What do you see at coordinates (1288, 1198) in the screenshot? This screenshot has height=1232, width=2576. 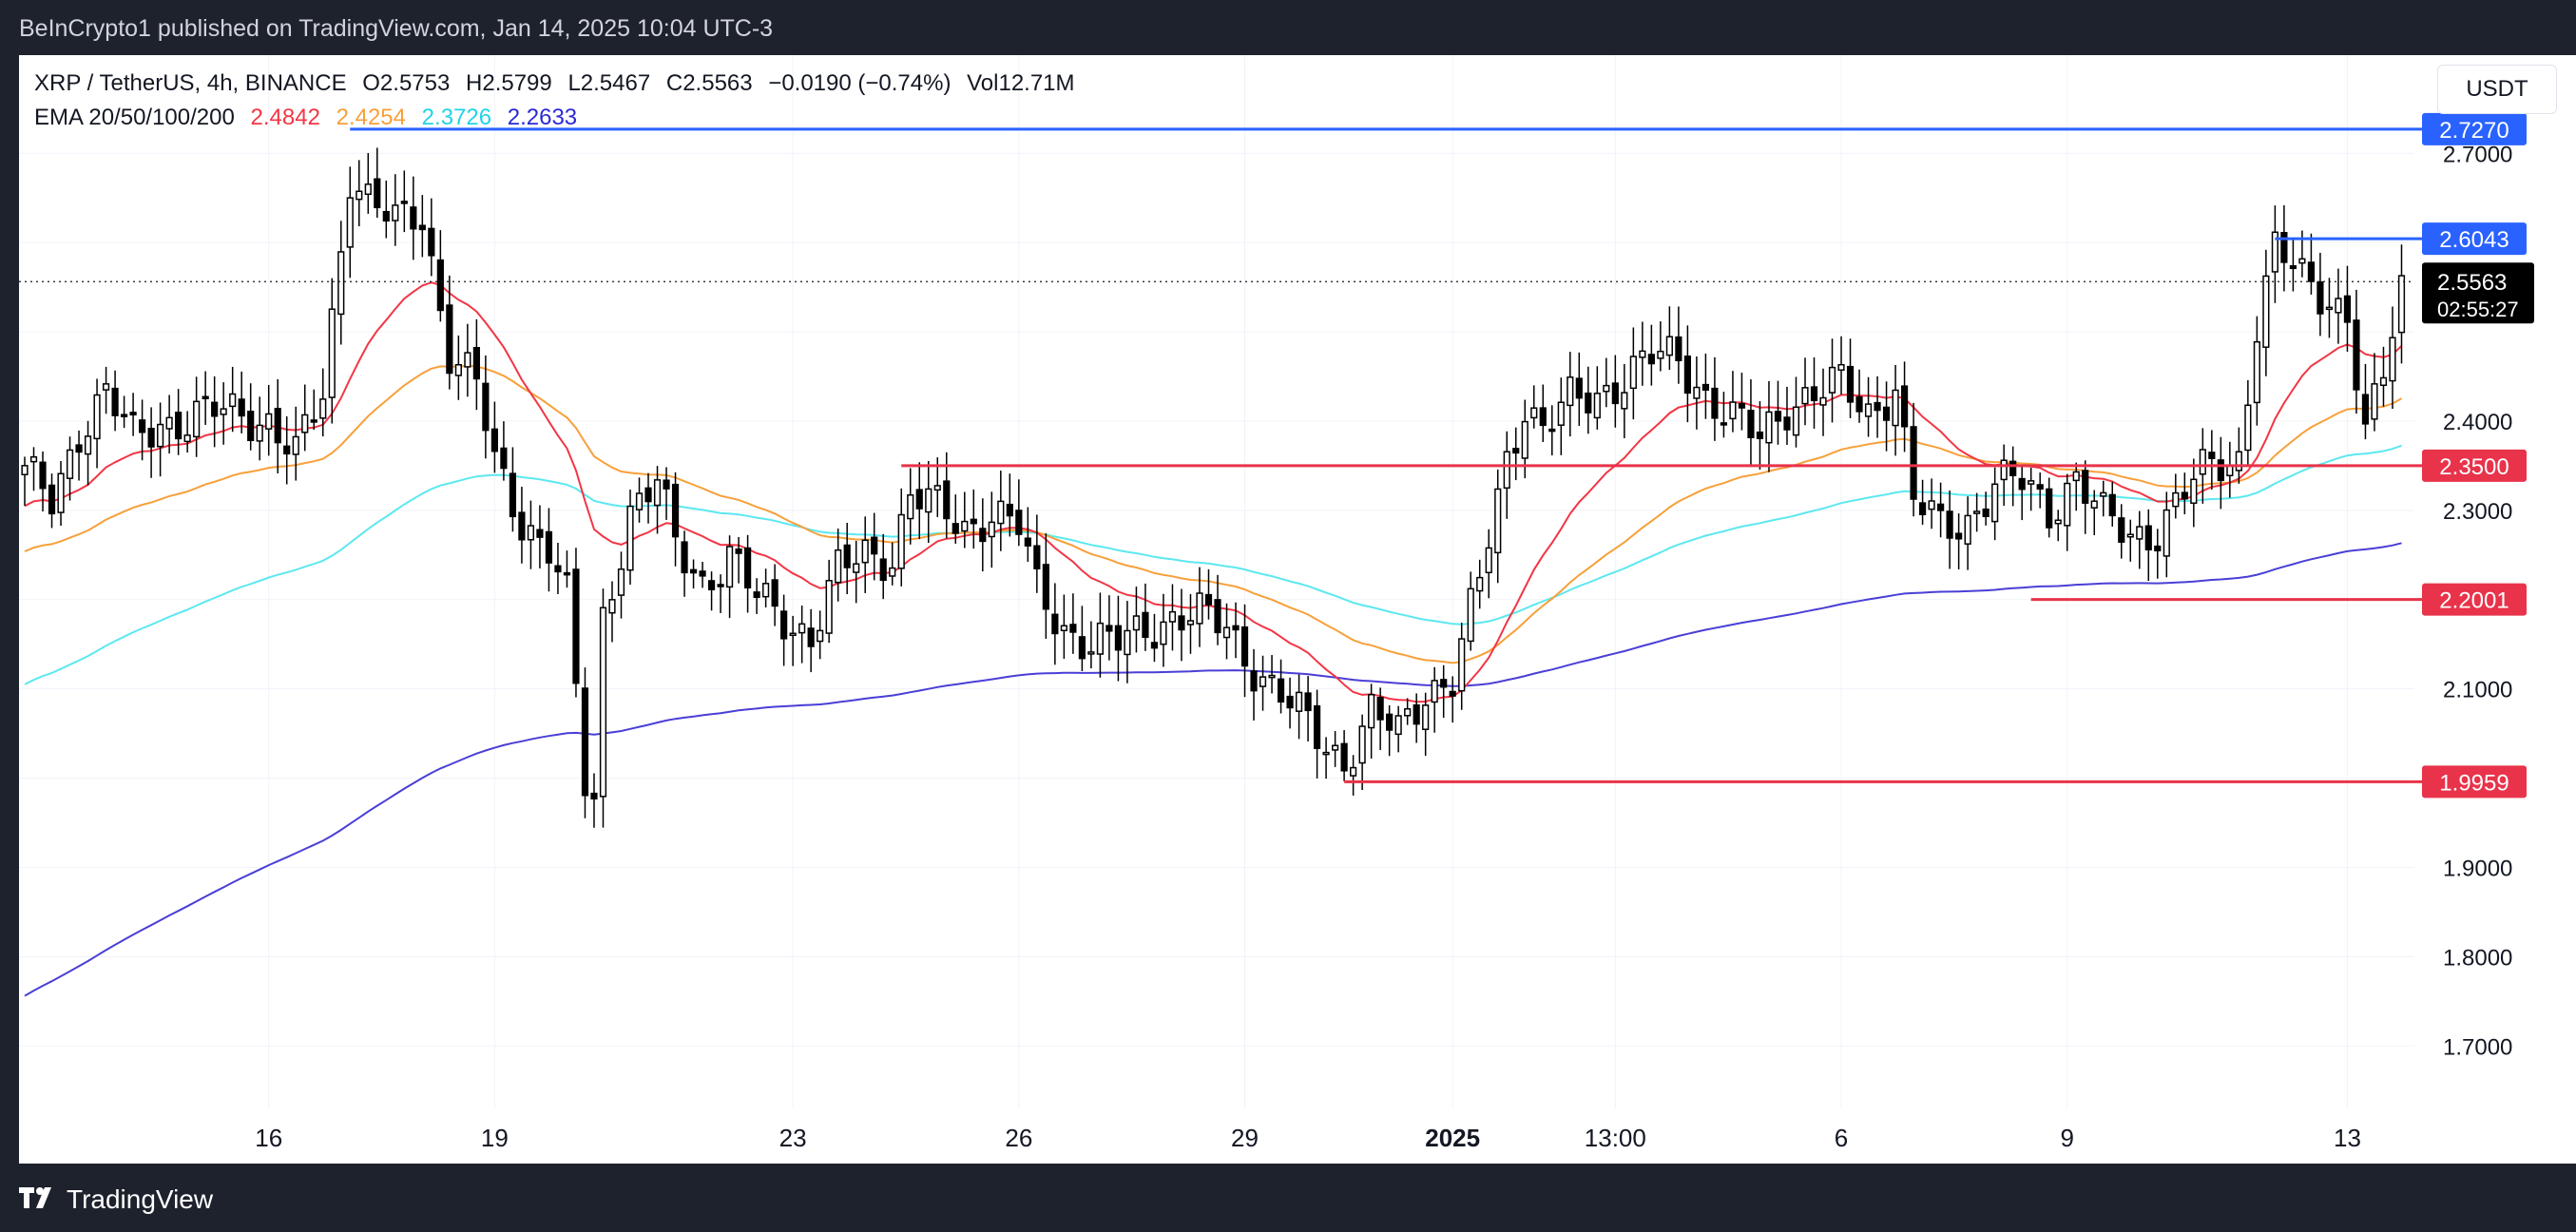 I see `footer-bar: TradingView` at bounding box center [1288, 1198].